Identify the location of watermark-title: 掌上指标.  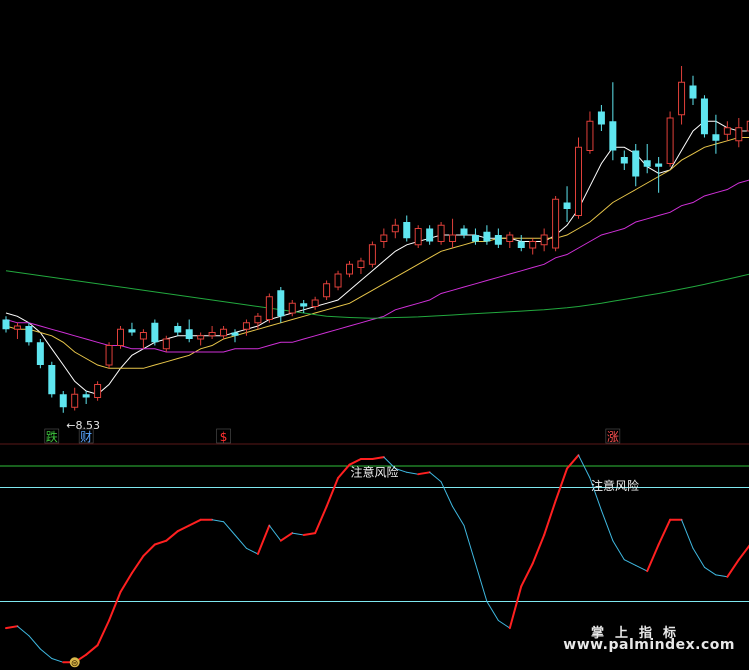
(638, 633).